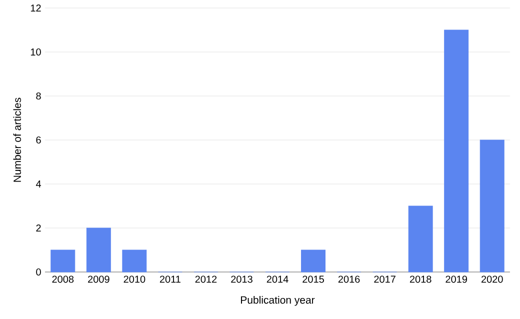 Image resolution: width=520 pixels, height=319 pixels. What do you see at coordinates (39, 184) in the screenshot?
I see `y-tick-label: 4` at bounding box center [39, 184].